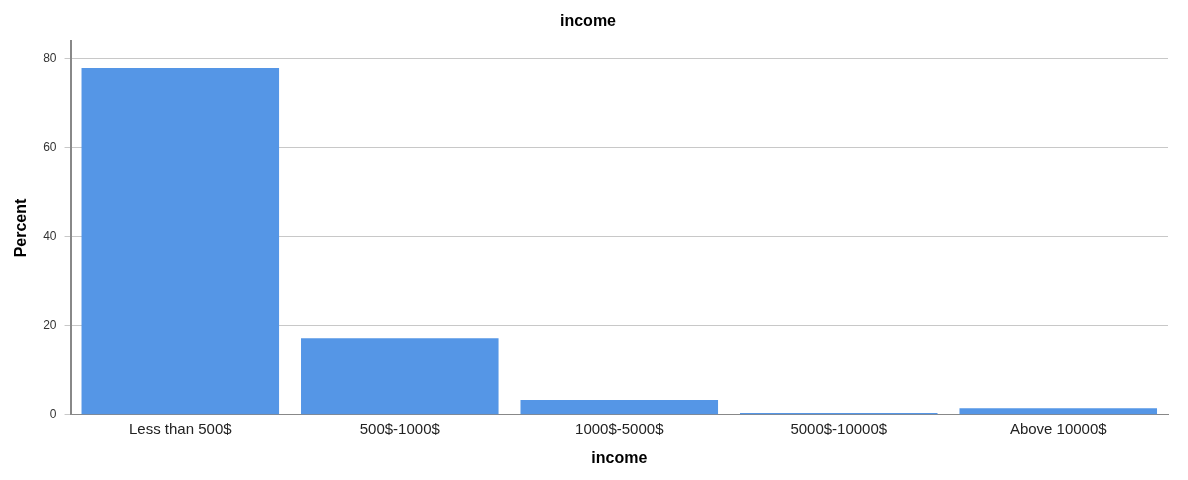  Describe the element at coordinates (50, 325) in the screenshot. I see `y-tick-label: 20` at that location.